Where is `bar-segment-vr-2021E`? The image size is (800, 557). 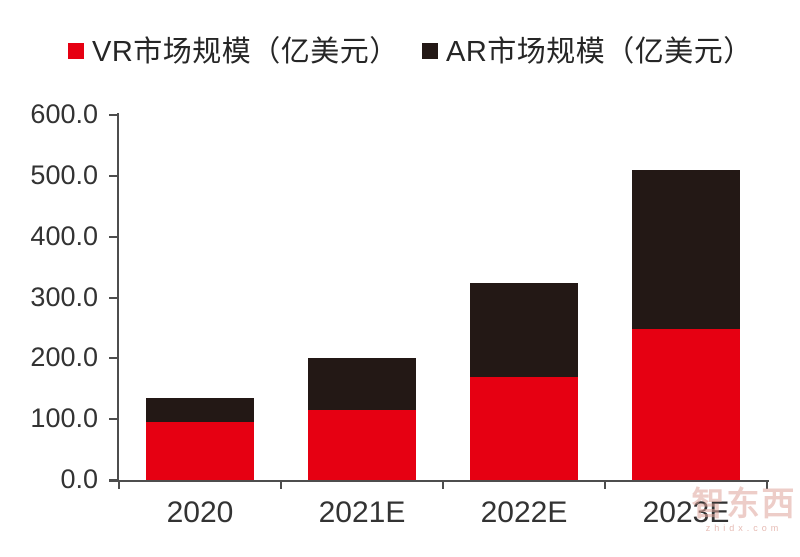
bar-segment-vr-2021E is located at coordinates (362, 445).